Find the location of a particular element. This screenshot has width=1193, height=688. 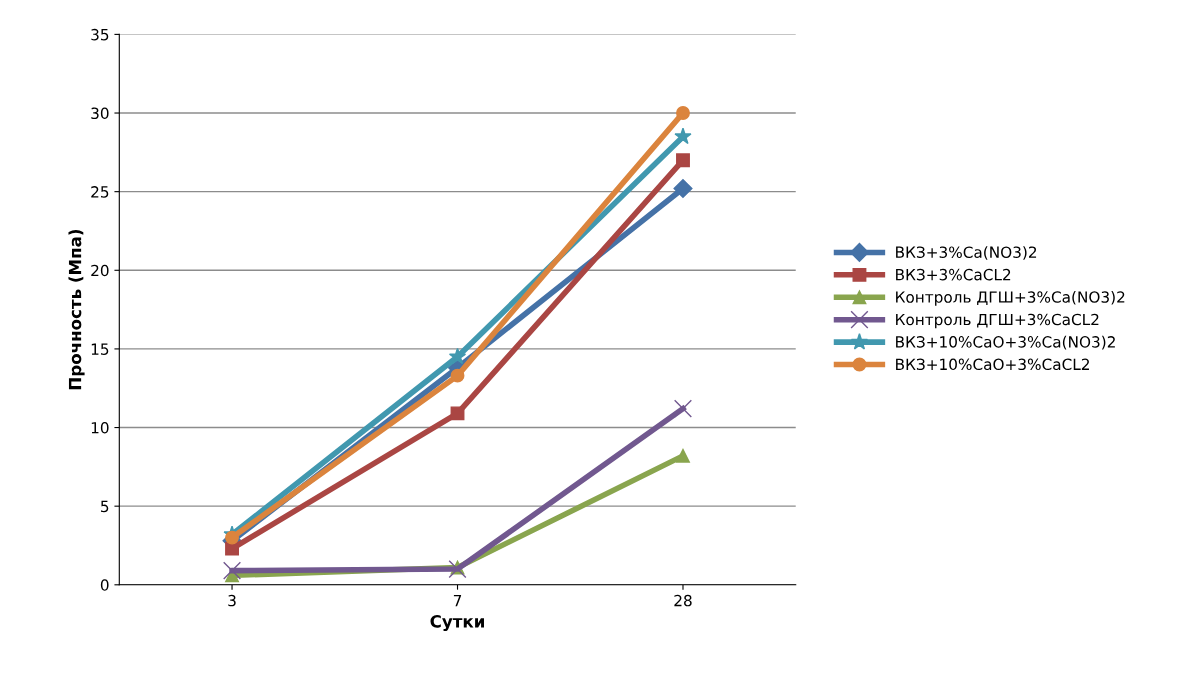

y-tick-label: 5 is located at coordinates (105, 506).